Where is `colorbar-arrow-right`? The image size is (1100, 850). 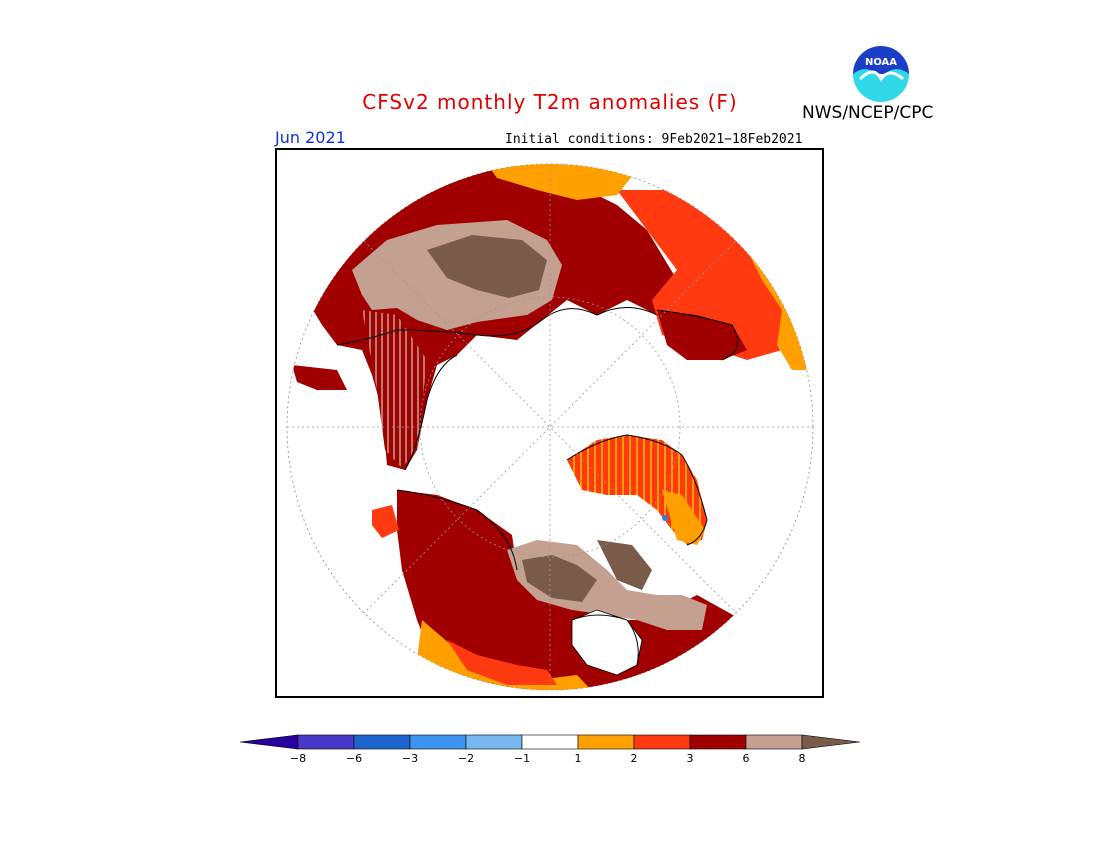
colorbar-arrow-right is located at coordinates (831, 742).